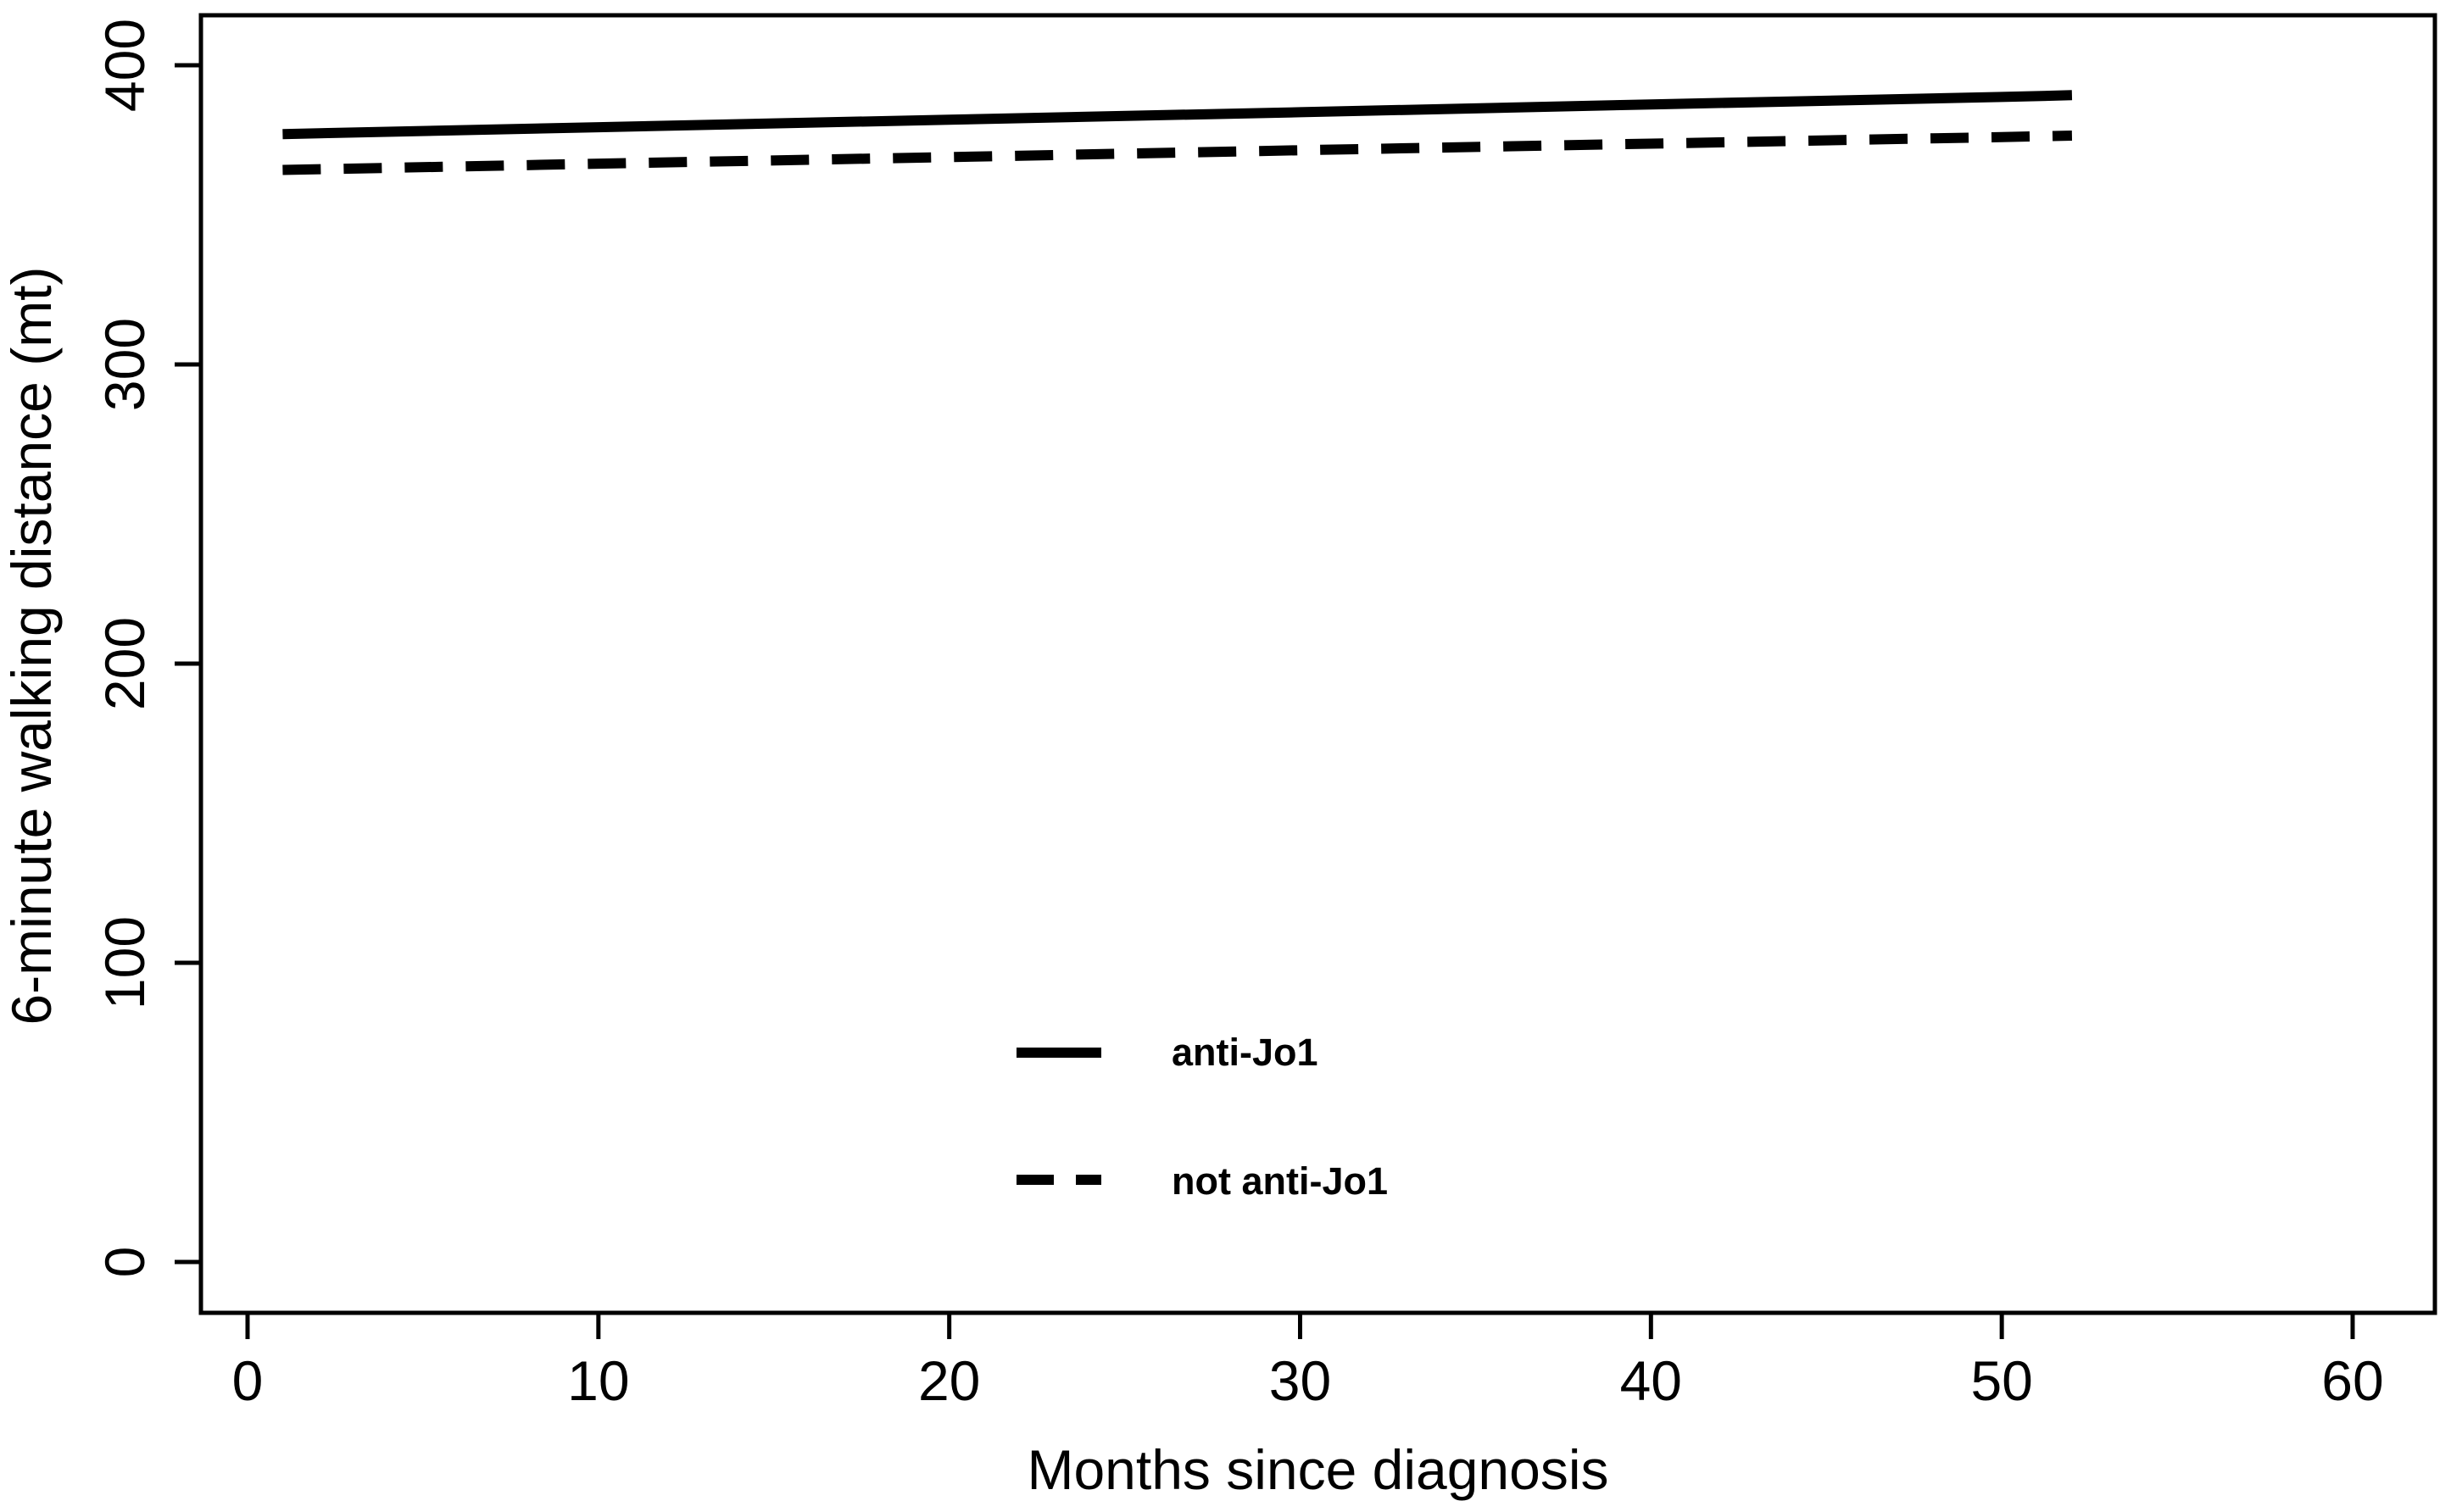  I want to click on y-axis-tick-label: 200, so click(124, 664).